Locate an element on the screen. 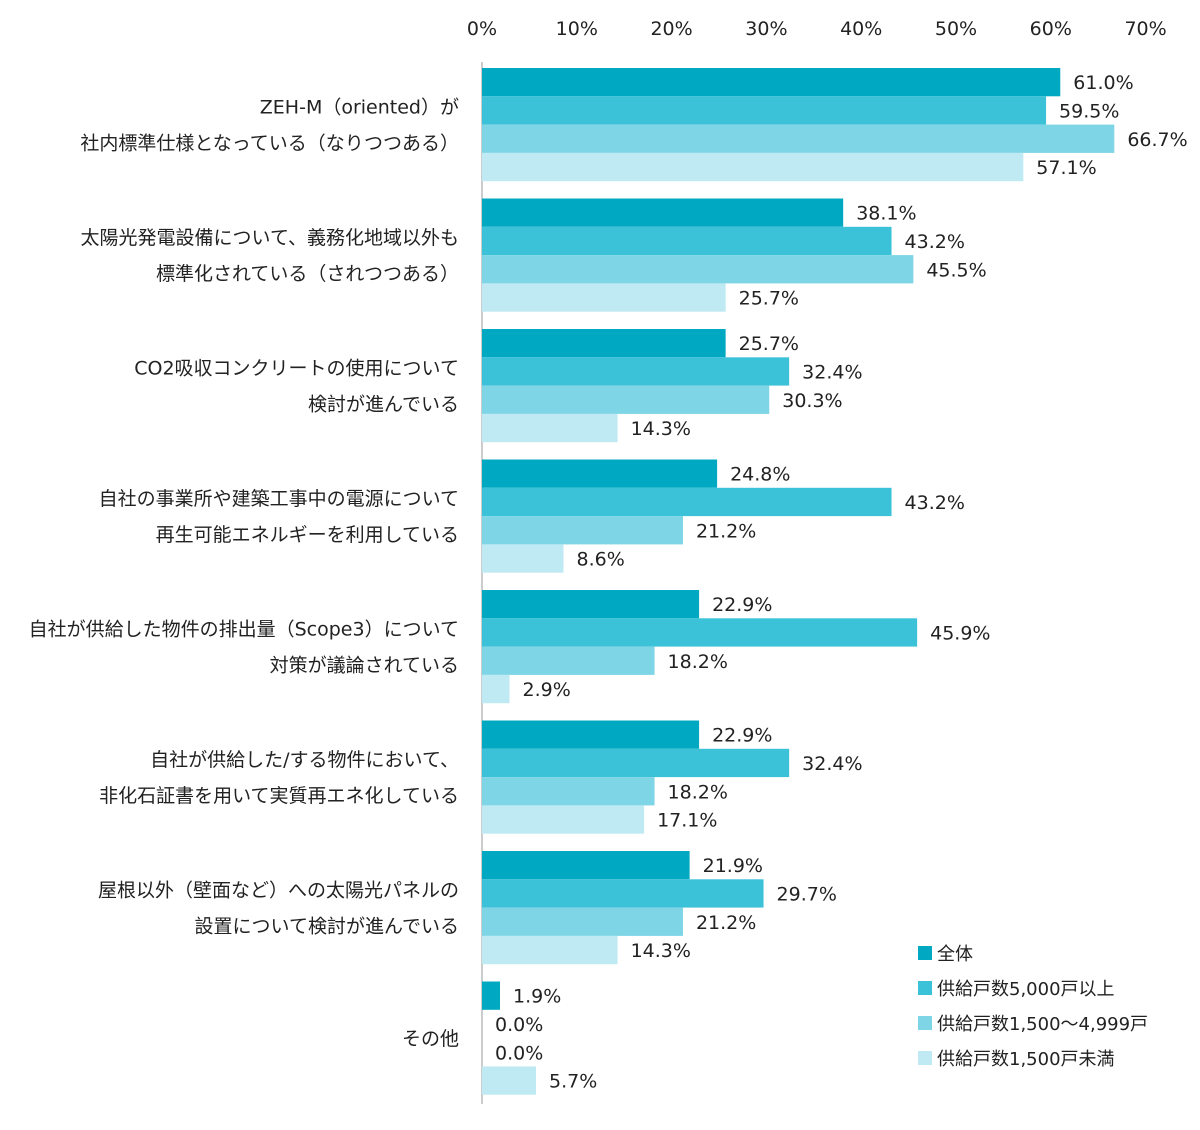 This screenshot has width=1200, height=1130. category-label: 非化石証書を用いて実質再エネ化している is located at coordinates (279, 796).